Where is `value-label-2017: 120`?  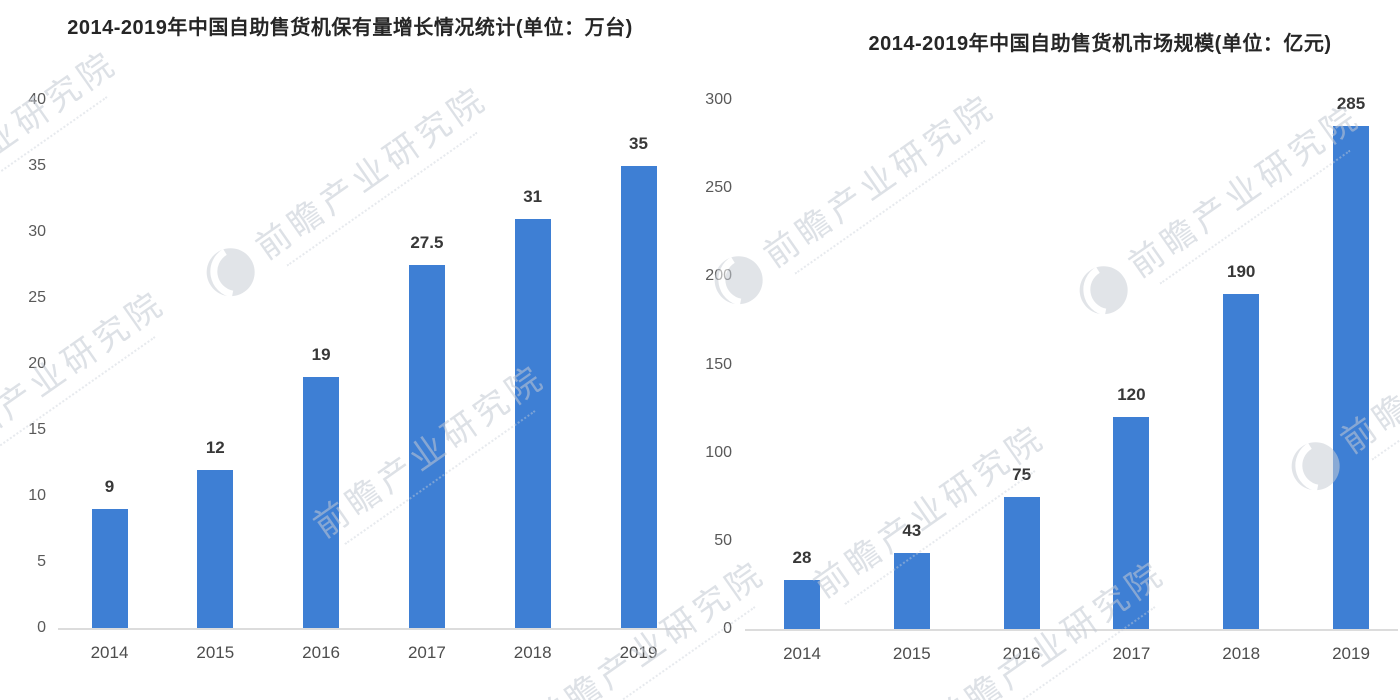 value-label-2017: 120 is located at coordinates (1131, 395).